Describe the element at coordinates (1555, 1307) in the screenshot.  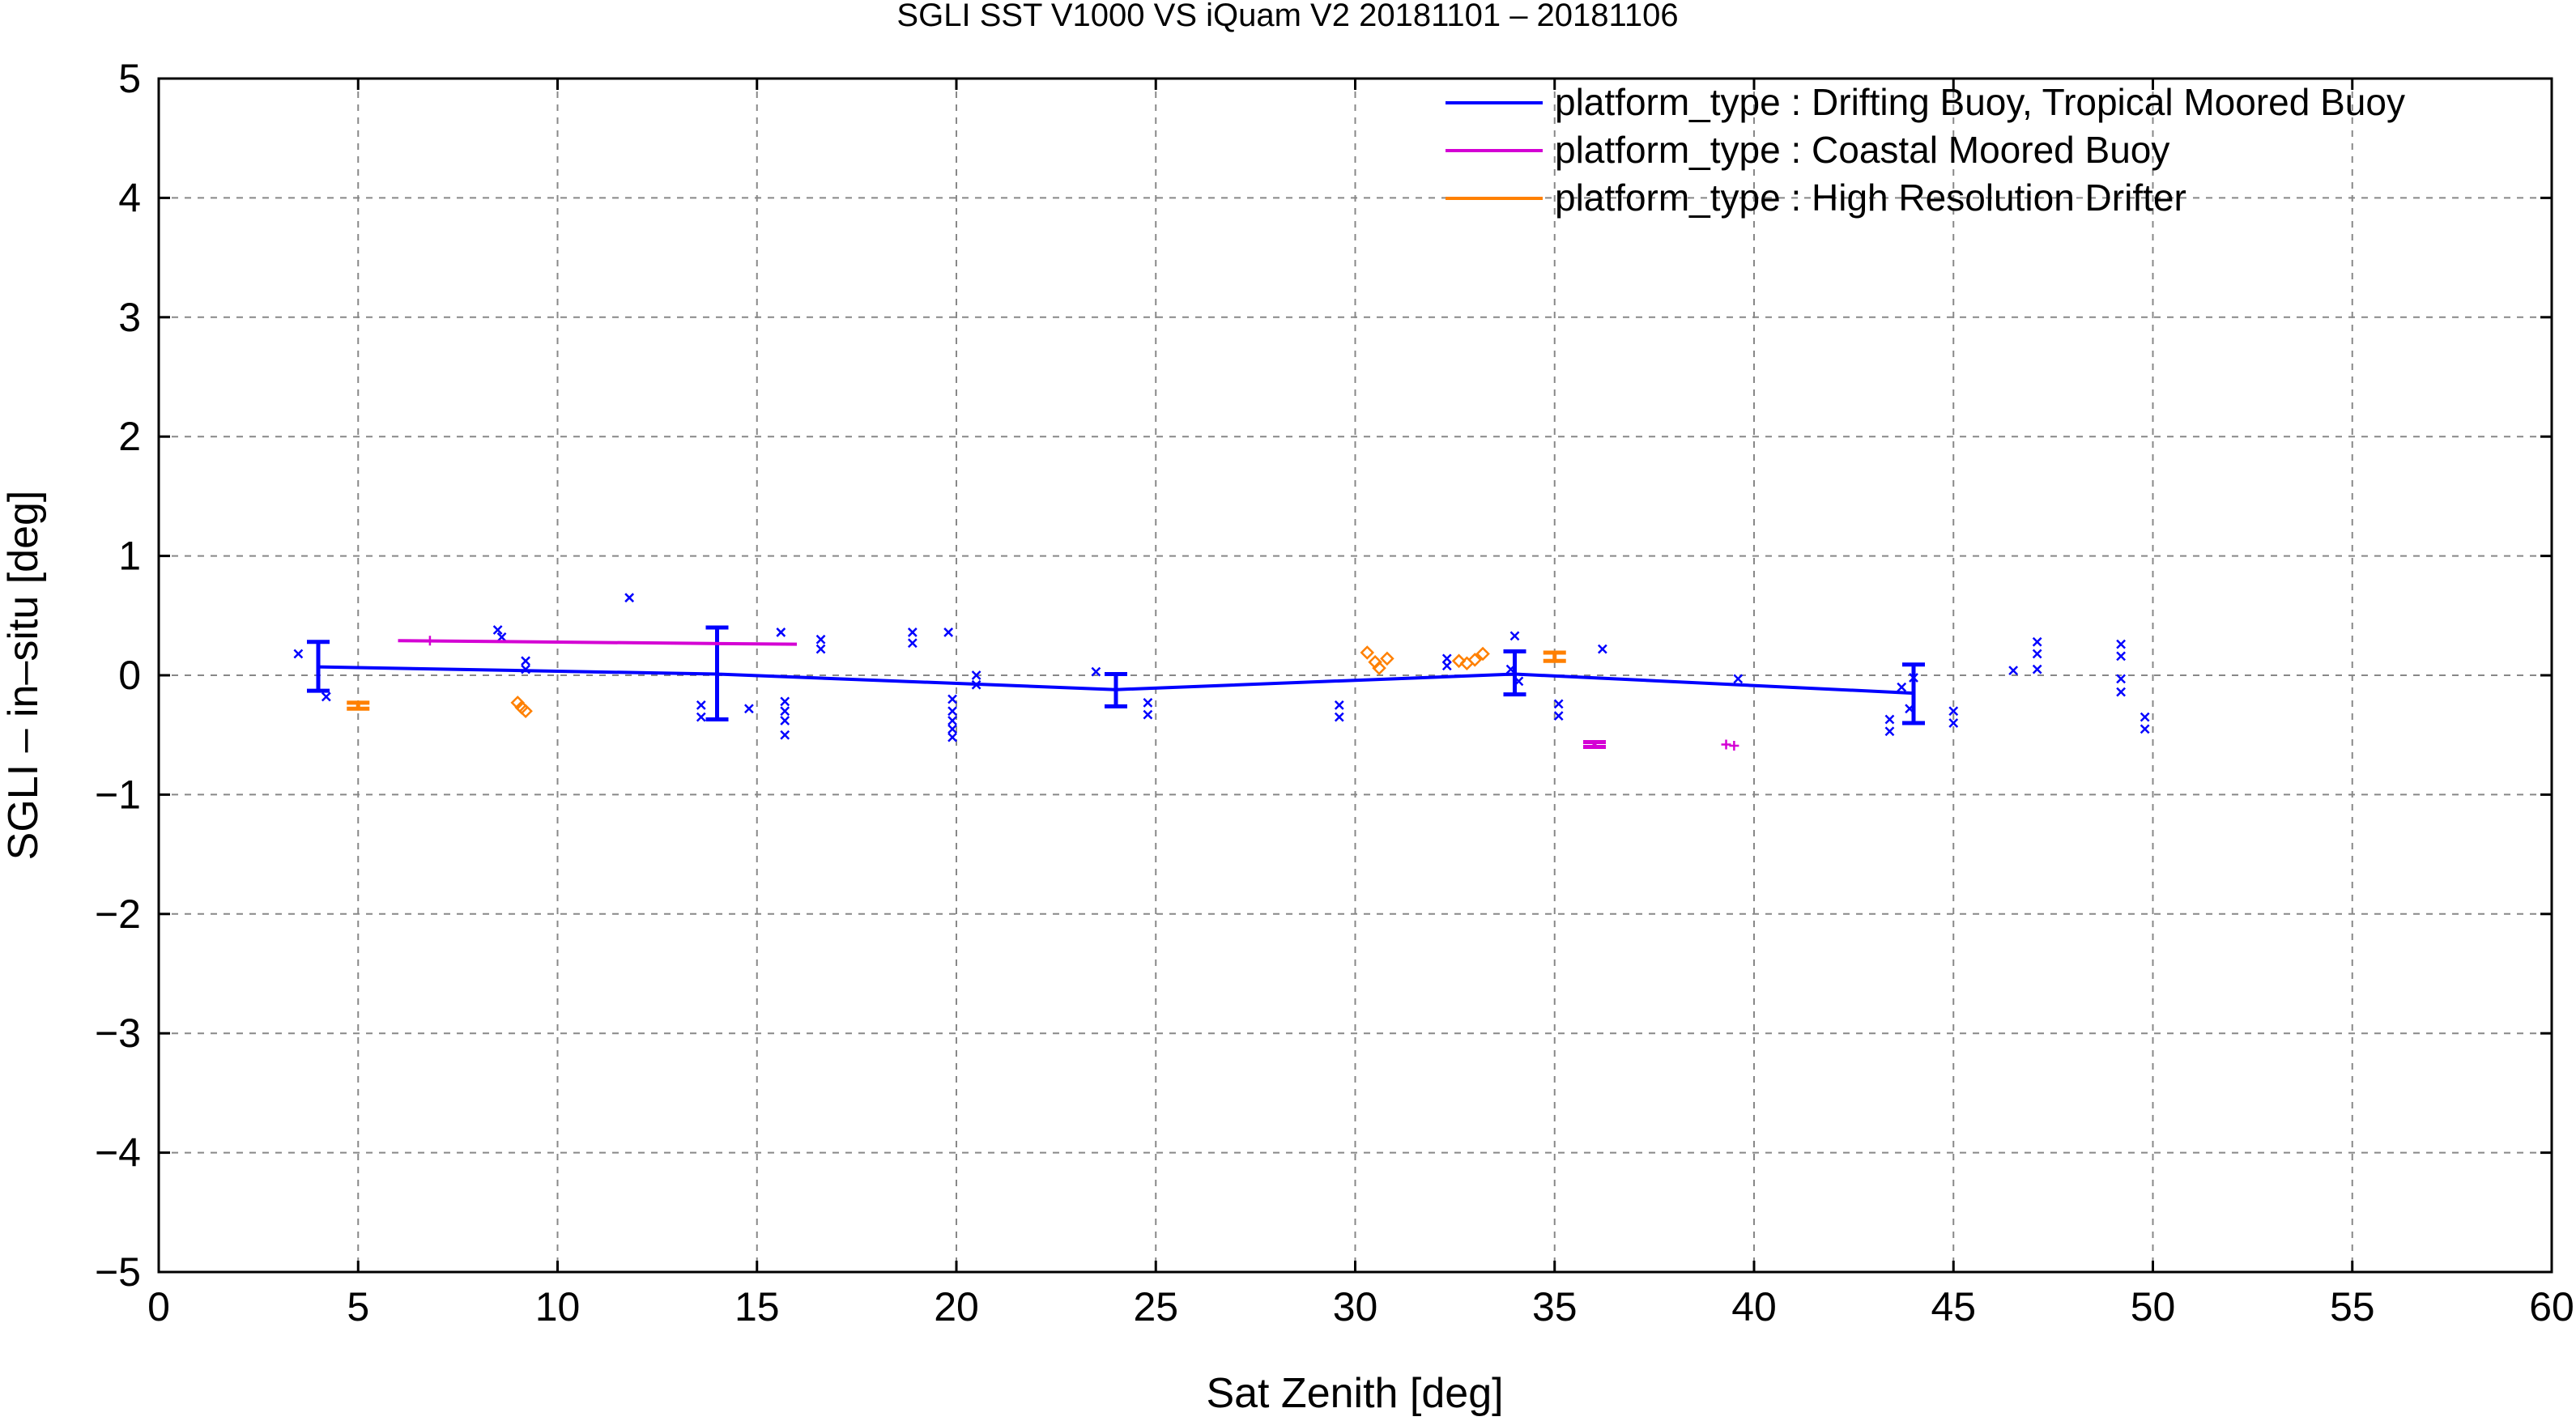
I see `x-tick-label: 35` at that location.